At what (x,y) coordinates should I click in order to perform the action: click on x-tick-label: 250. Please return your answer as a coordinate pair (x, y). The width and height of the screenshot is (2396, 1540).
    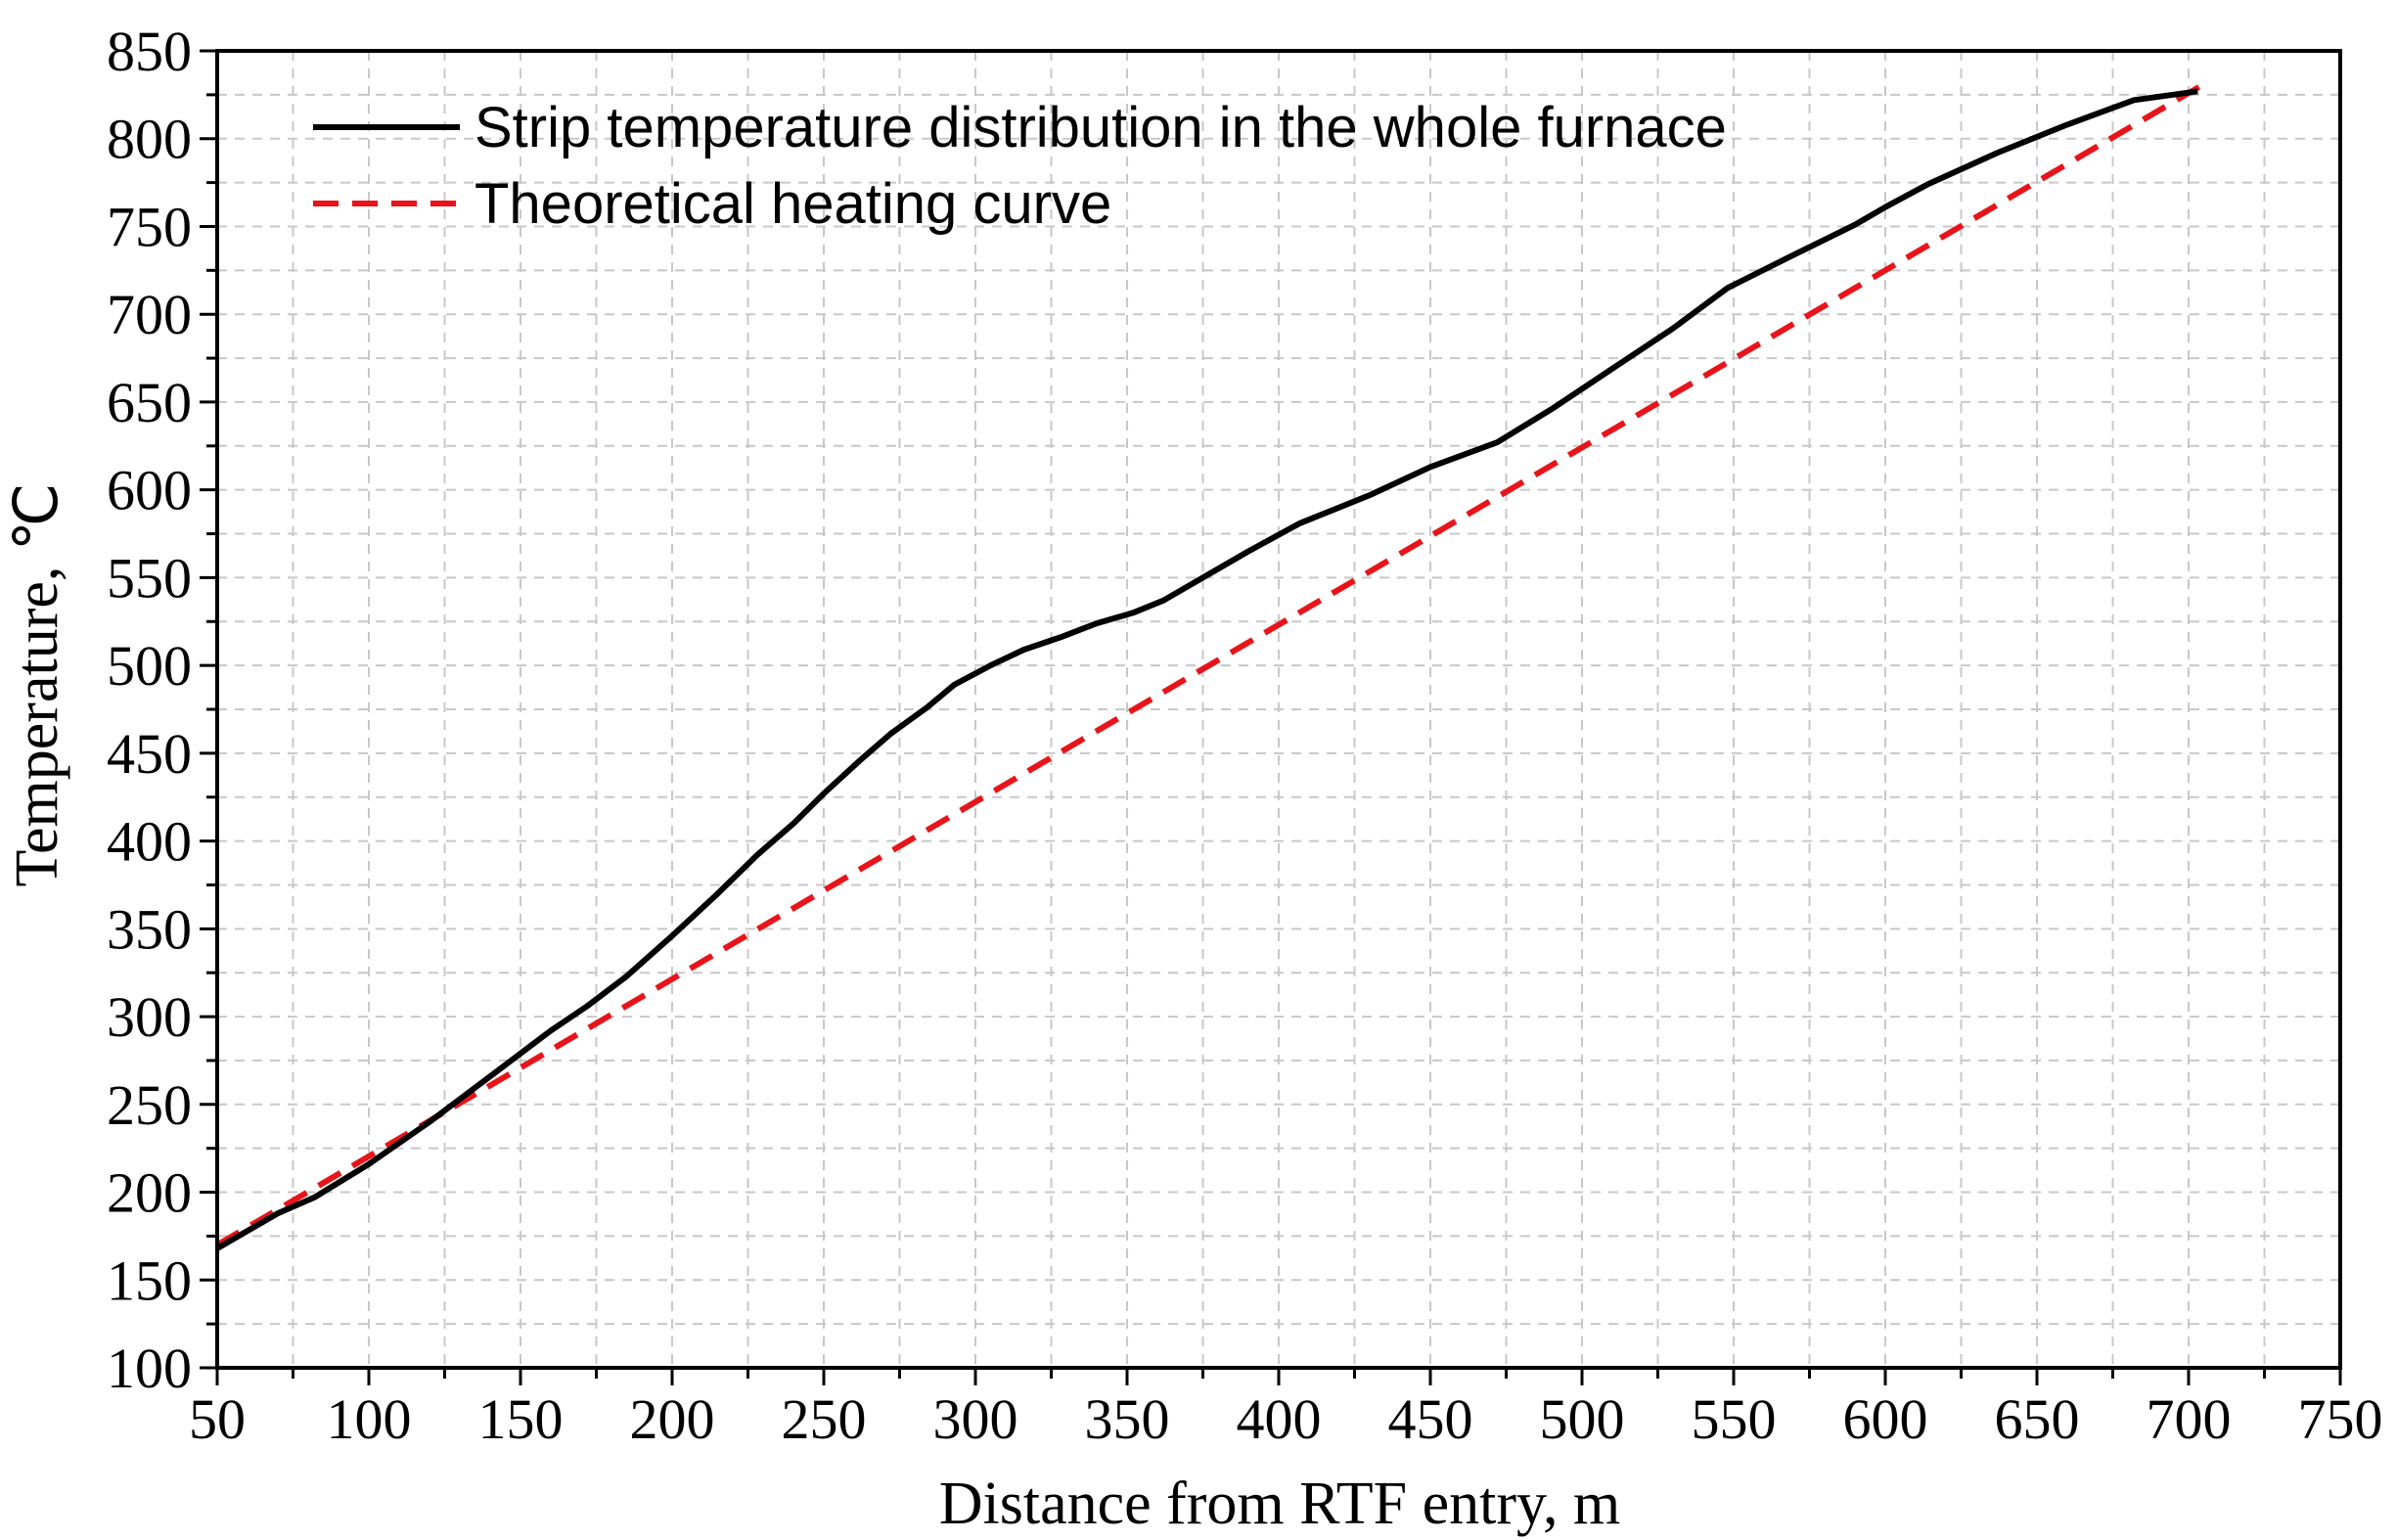
    Looking at the image, I should click on (824, 1419).